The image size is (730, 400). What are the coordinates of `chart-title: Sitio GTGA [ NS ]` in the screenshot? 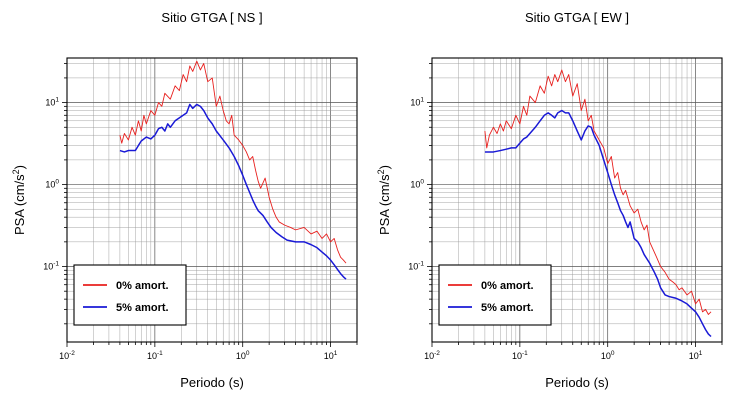 It's located at (211, 17).